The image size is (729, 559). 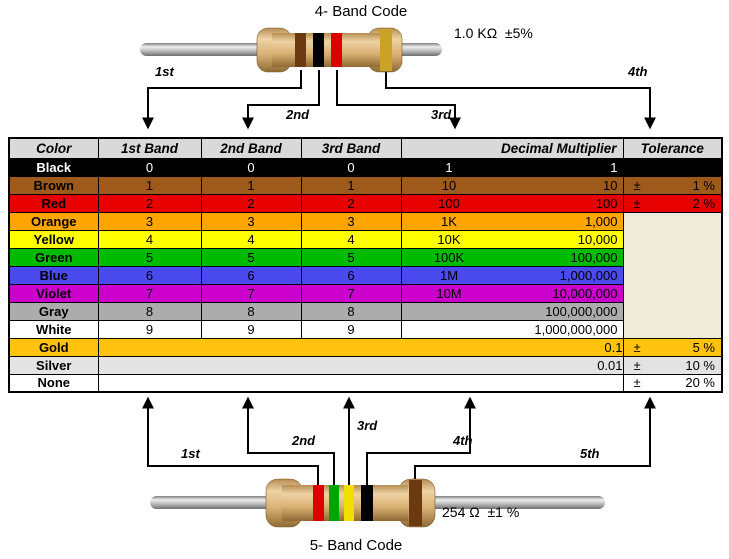 I want to click on multiplier-full: 0.01, so click(x=610, y=365).